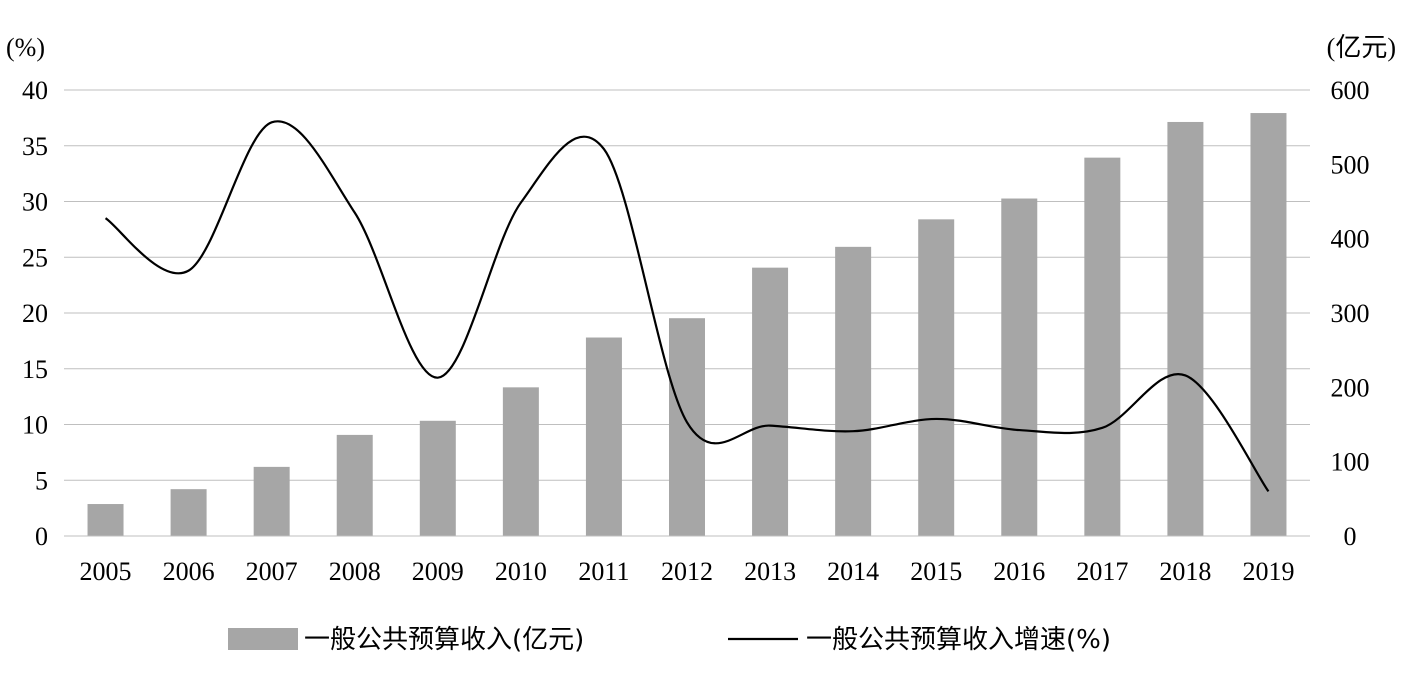 The height and width of the screenshot is (678, 1401). What do you see at coordinates (1019, 571) in the screenshot?
I see `x-axis-tick-label: 2016` at bounding box center [1019, 571].